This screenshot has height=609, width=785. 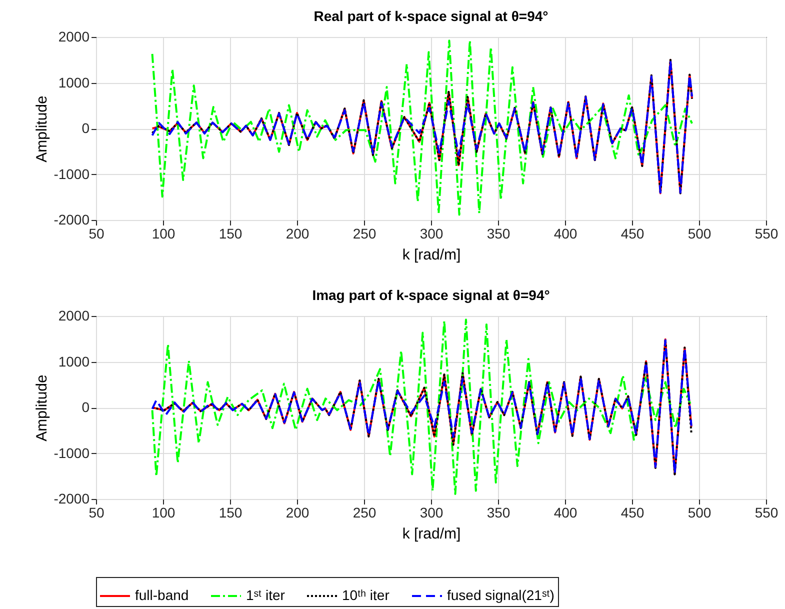 I want to click on legend-label: 1ˢᵗ iter, so click(x=266, y=595).